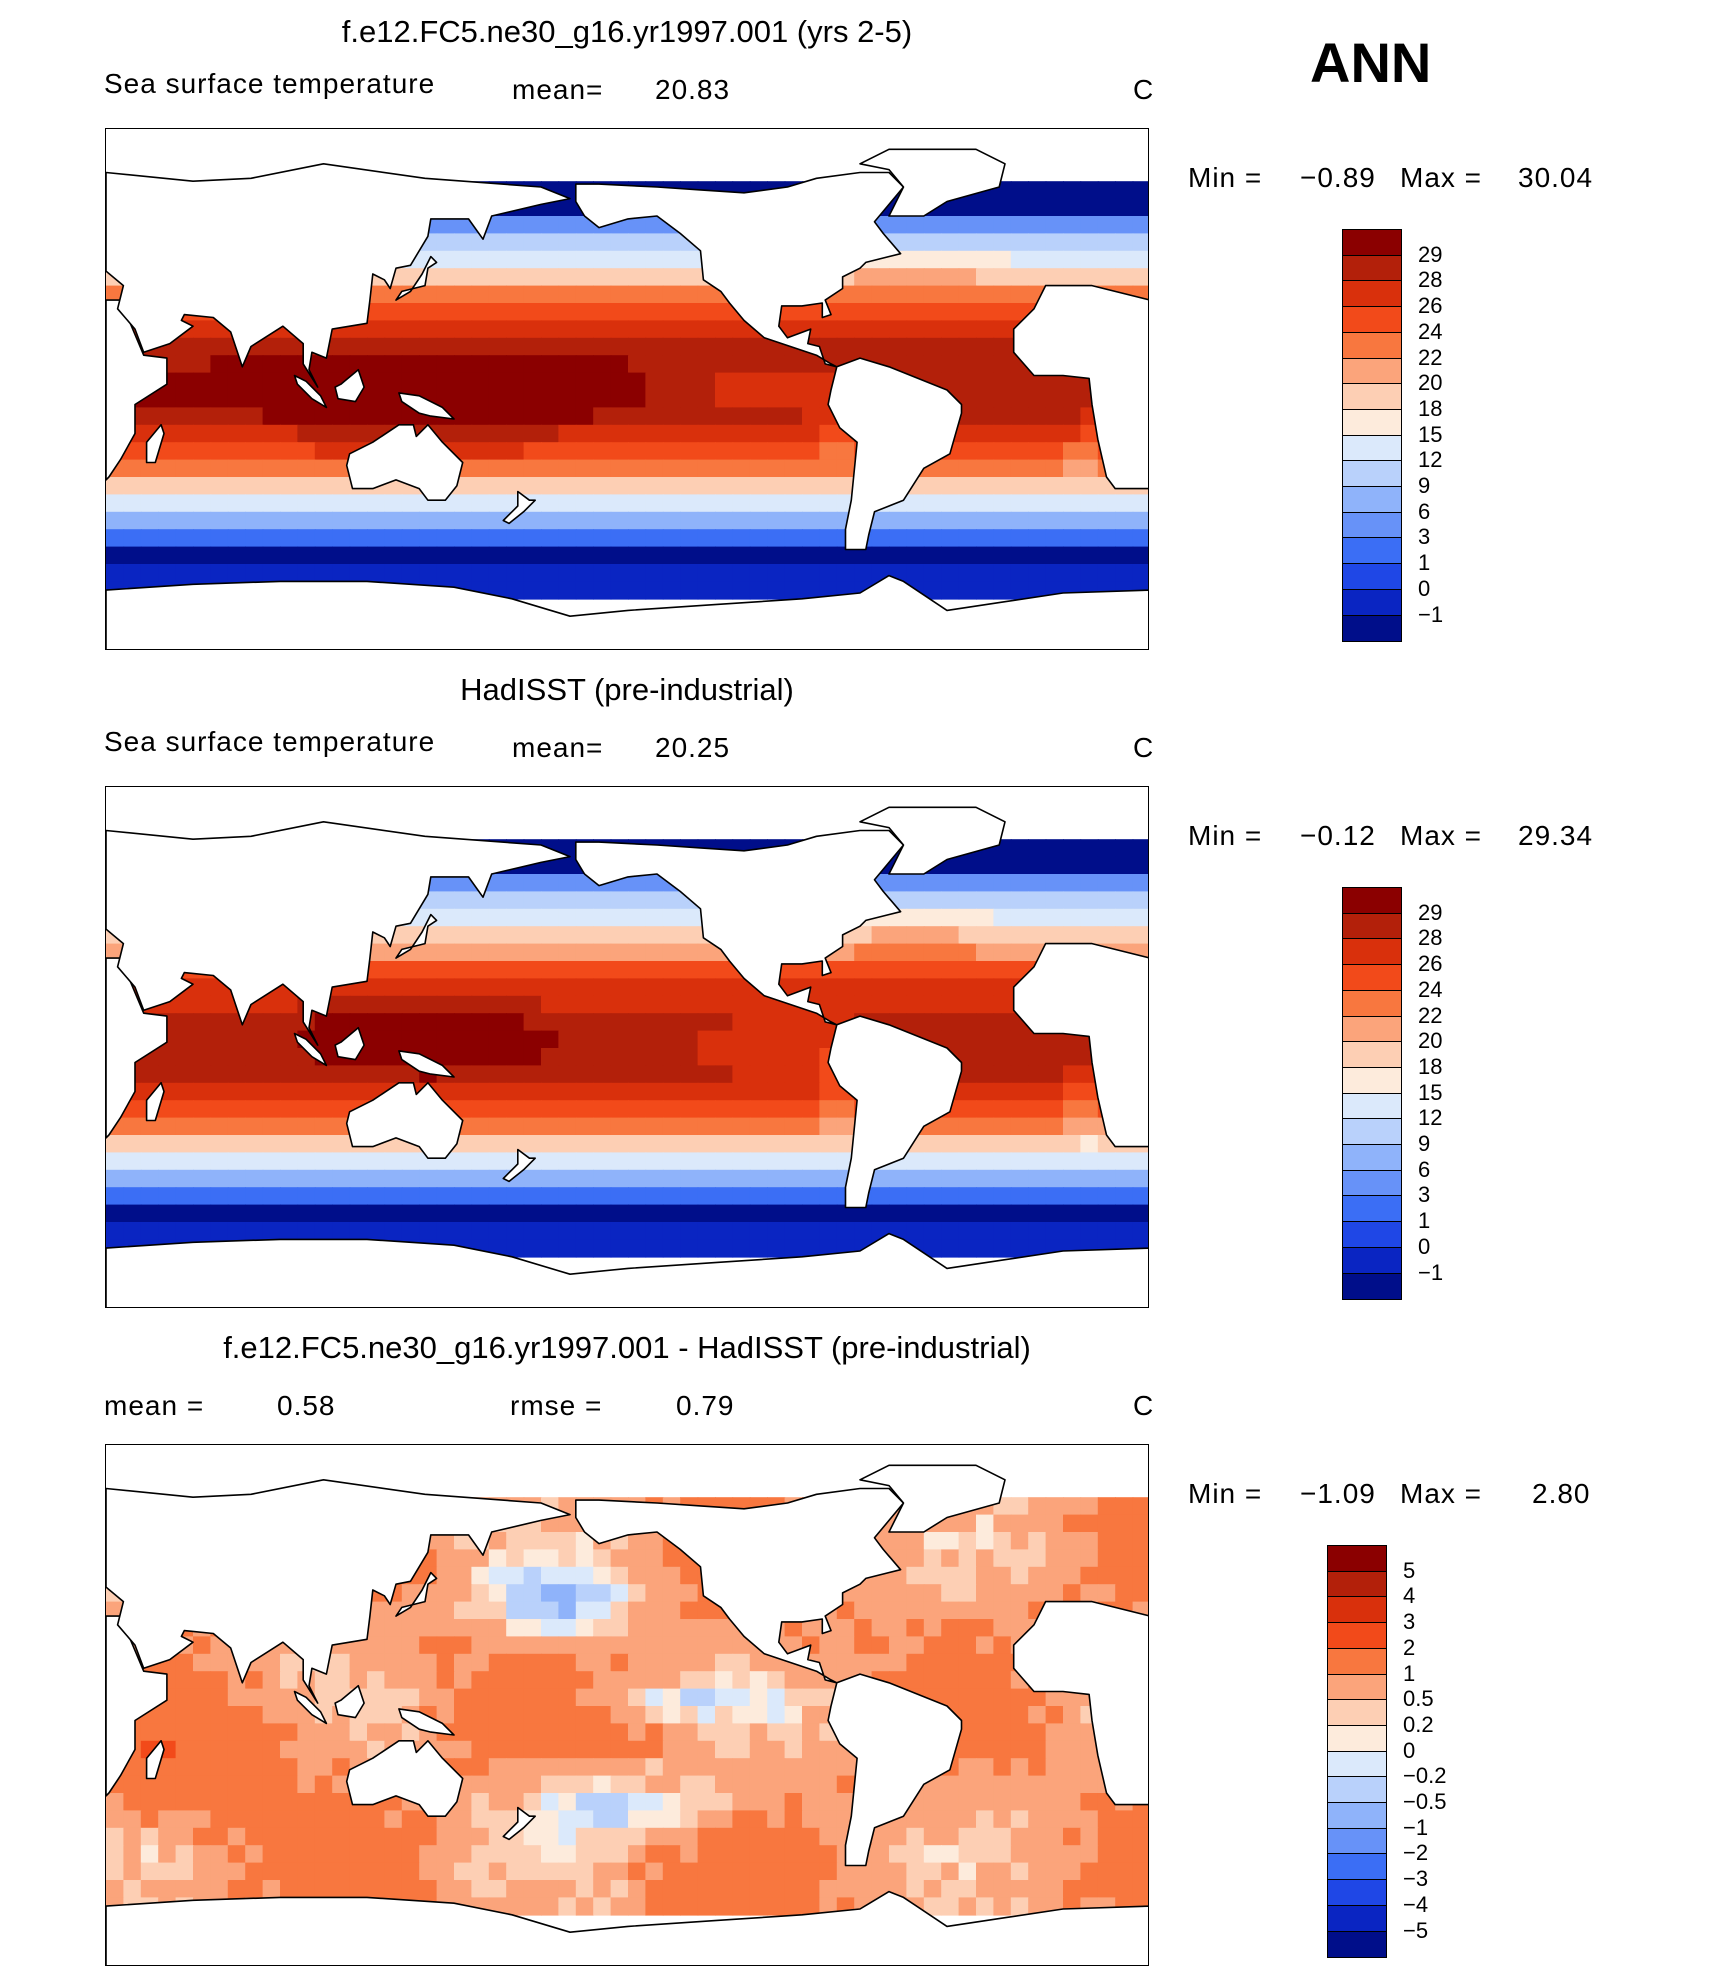 The image size is (1710, 1969). I want to click on colorbar-tick-label: 0, so click(1409, 1750).